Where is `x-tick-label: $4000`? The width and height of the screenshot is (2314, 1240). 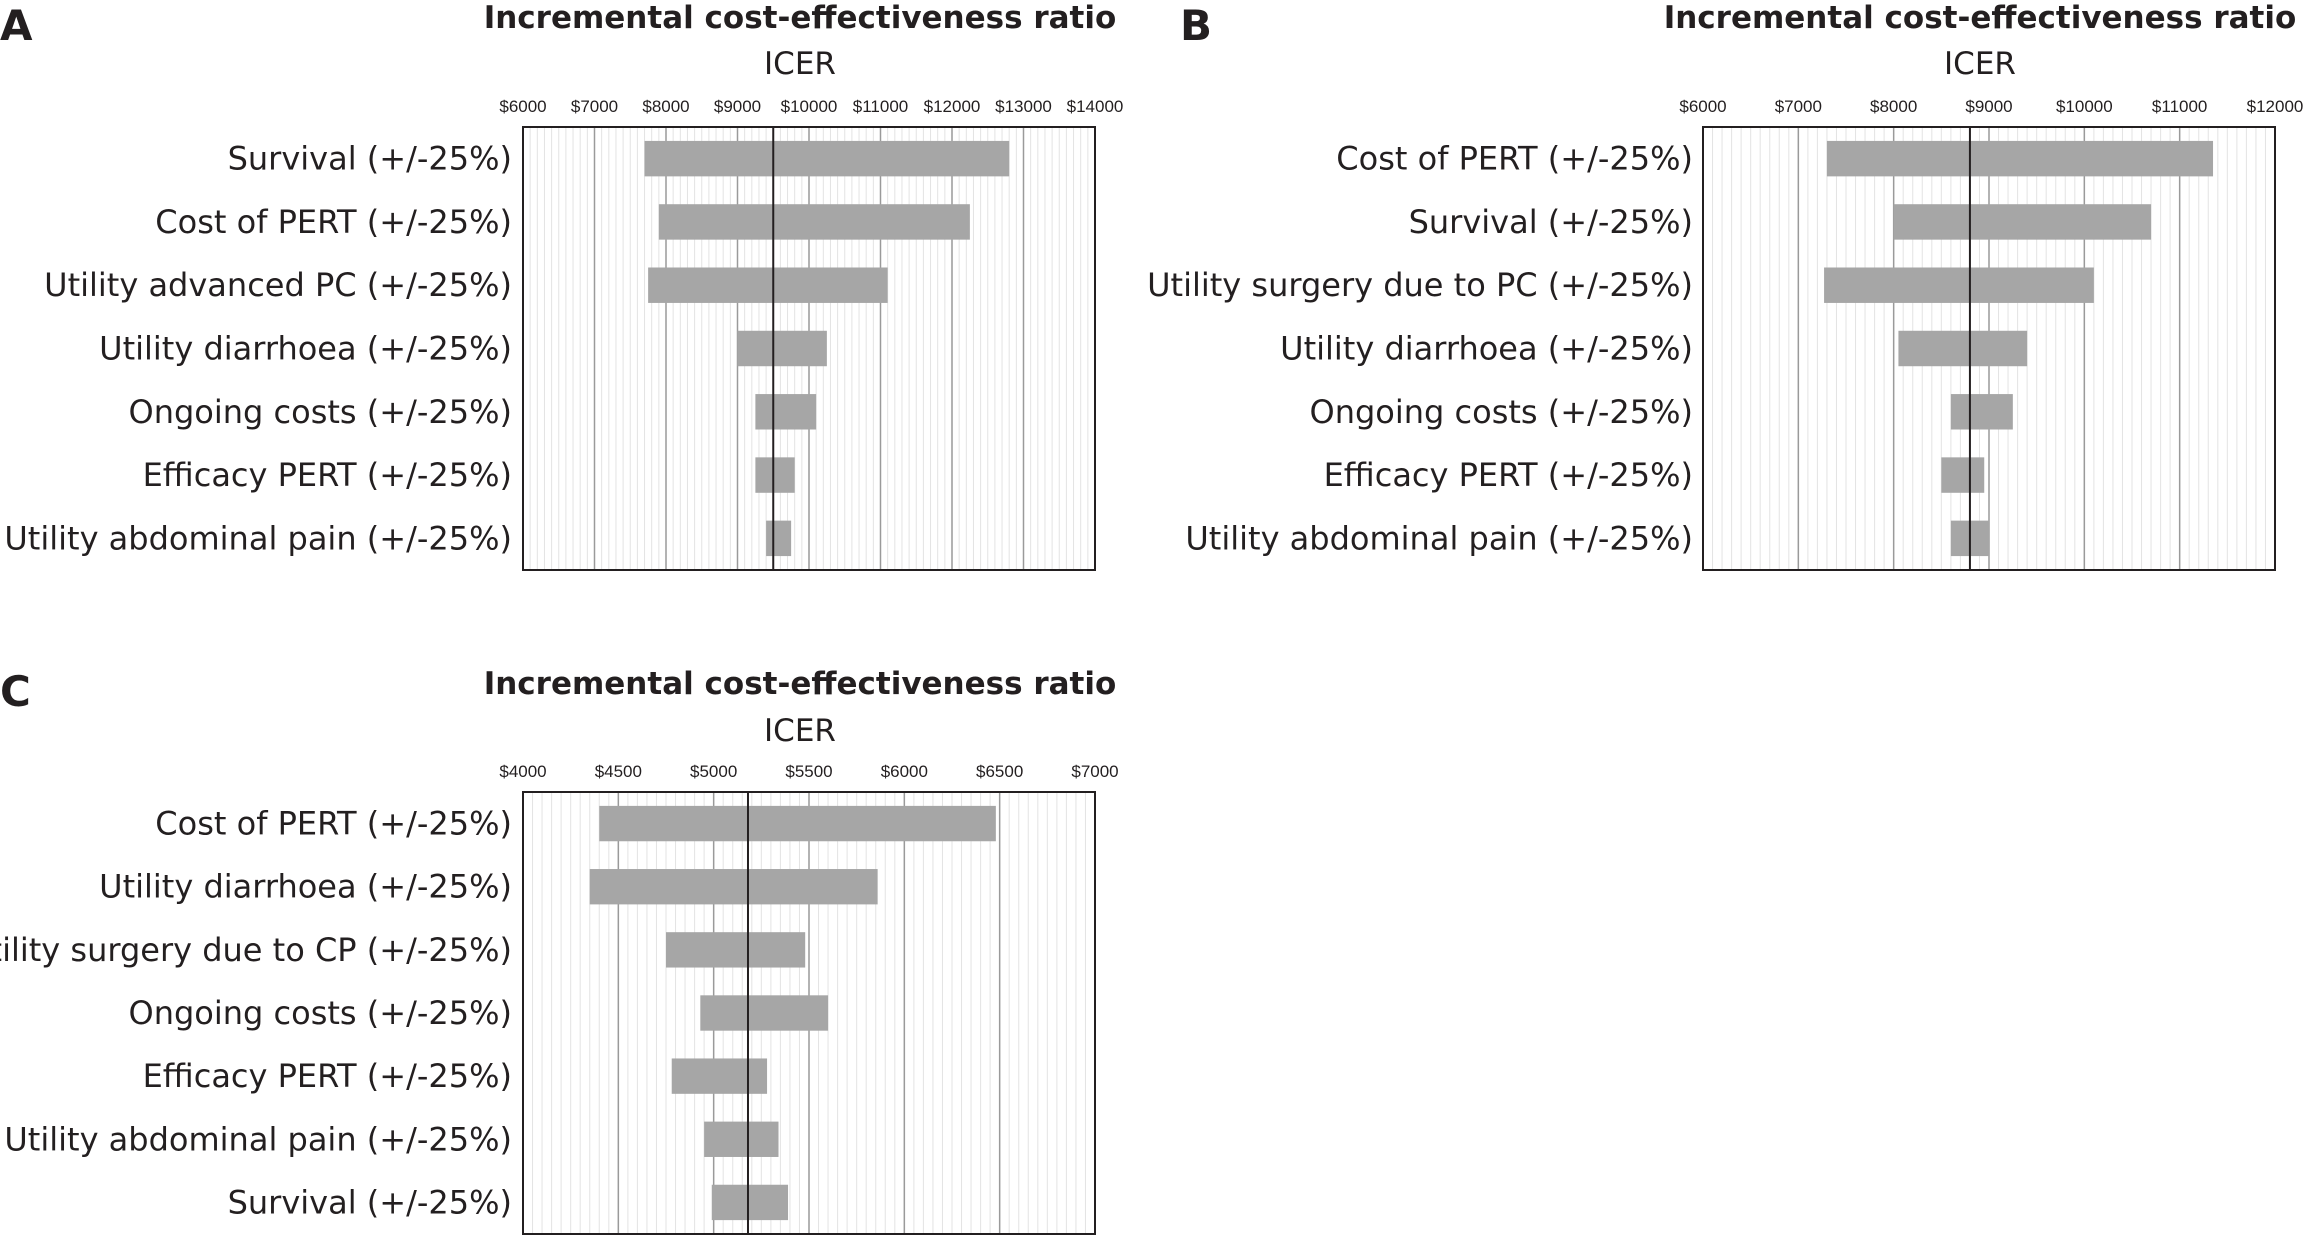 x-tick-label: $4000 is located at coordinates (522, 771).